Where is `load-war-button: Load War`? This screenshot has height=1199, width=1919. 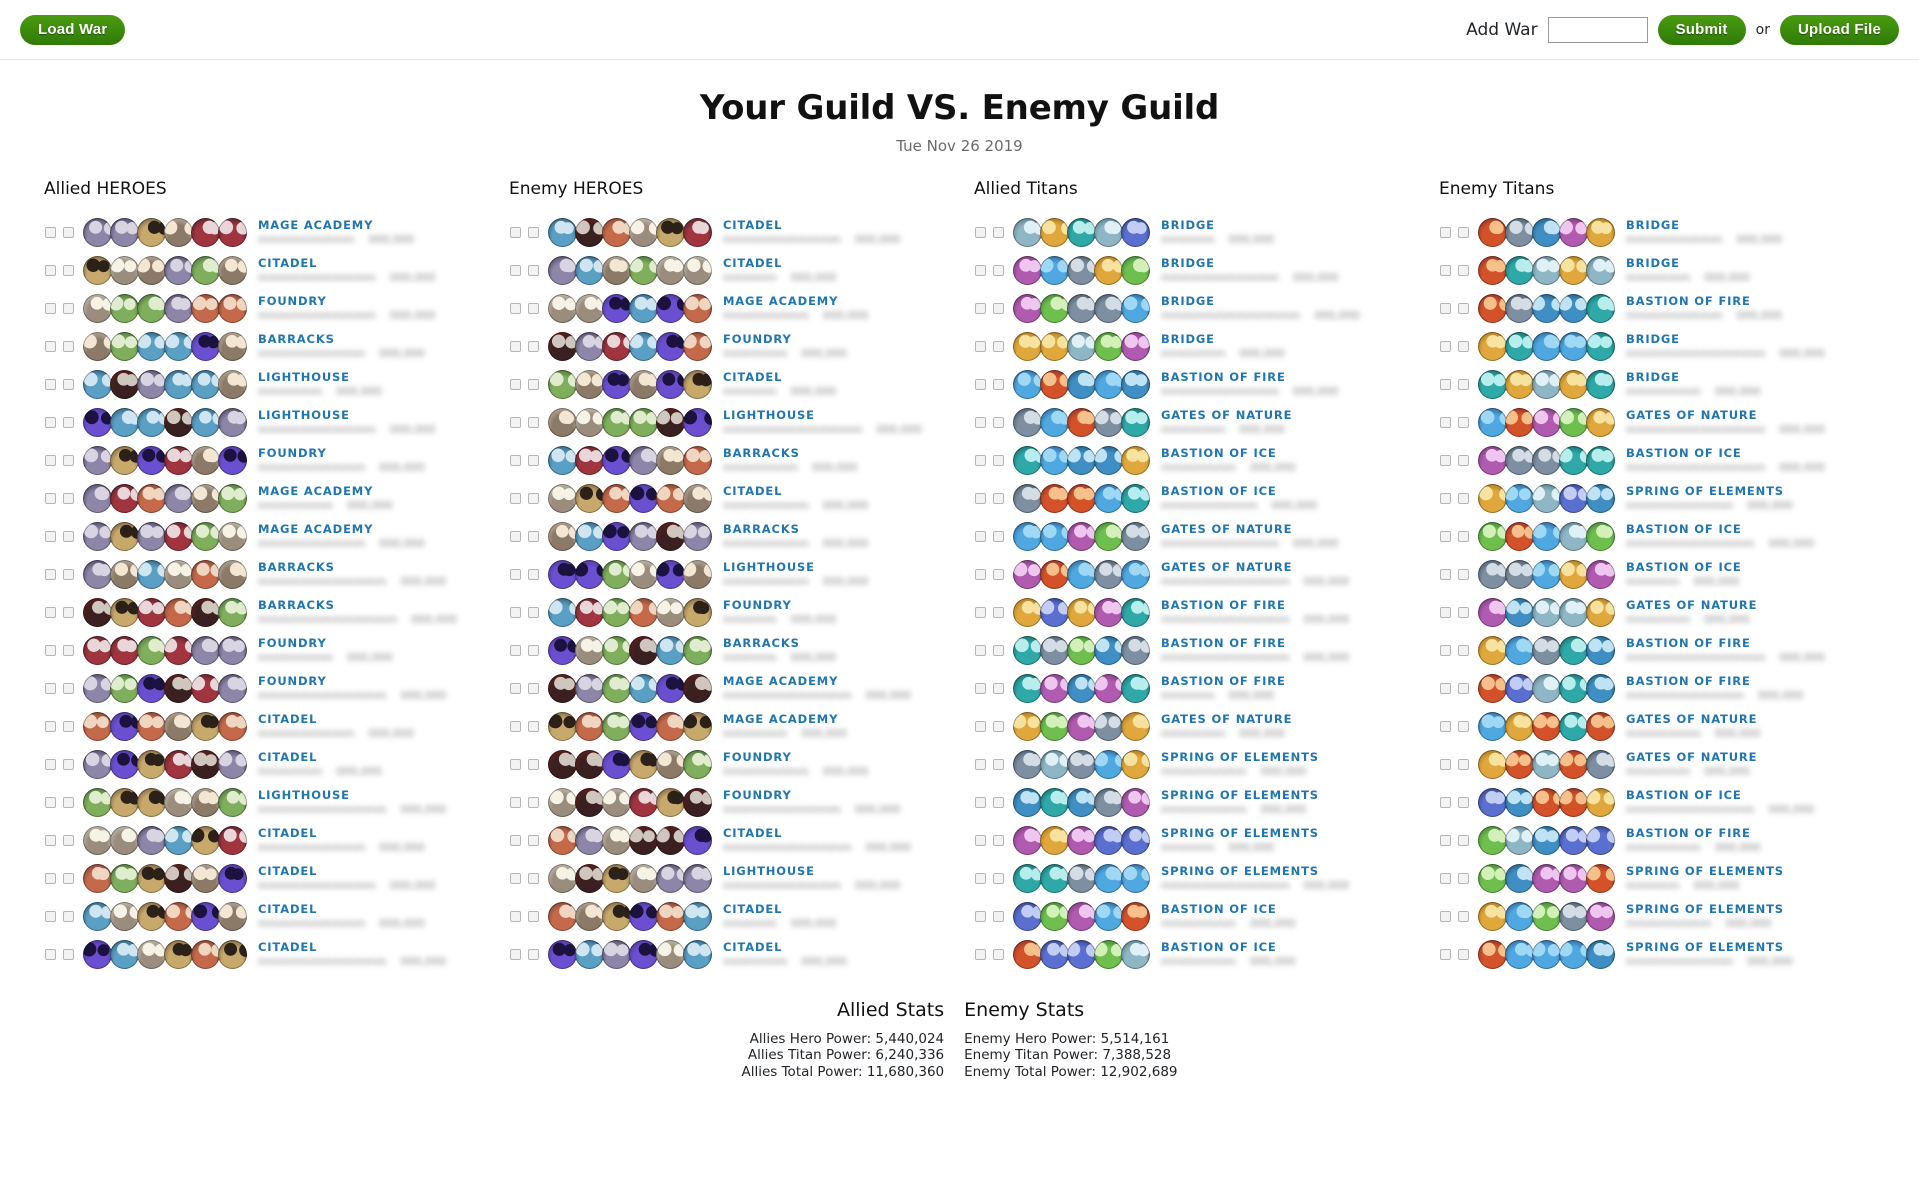 load-war-button: Load War is located at coordinates (73, 29).